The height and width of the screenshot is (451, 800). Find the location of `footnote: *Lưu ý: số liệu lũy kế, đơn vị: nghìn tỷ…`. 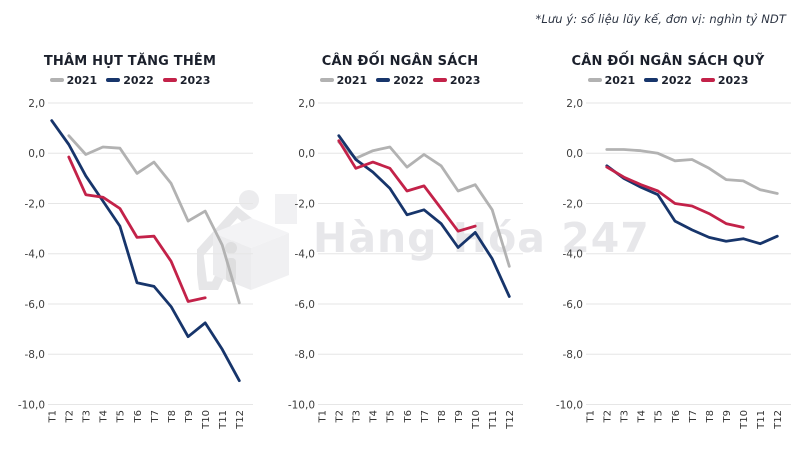

footnote: *Lưu ý: số liệu lũy kế, đơn vị: nghìn tỷ… is located at coordinates (660, 19).